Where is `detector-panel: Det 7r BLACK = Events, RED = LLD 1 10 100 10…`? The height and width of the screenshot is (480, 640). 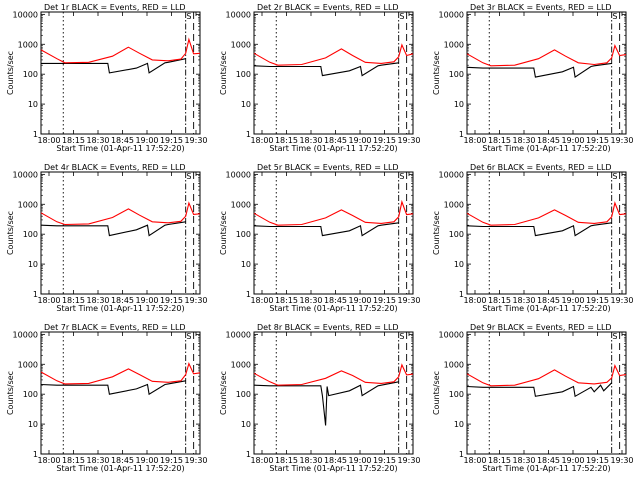 detector-panel: Det 7r BLACK = Events, RED = LLD 1 10 100 10… is located at coordinates (107, 398).